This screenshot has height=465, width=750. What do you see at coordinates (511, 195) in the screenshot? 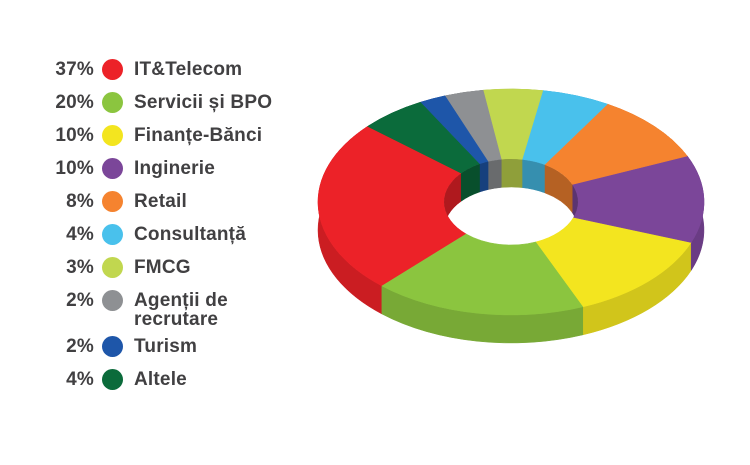
I see `donut-inner-walls` at bounding box center [511, 195].